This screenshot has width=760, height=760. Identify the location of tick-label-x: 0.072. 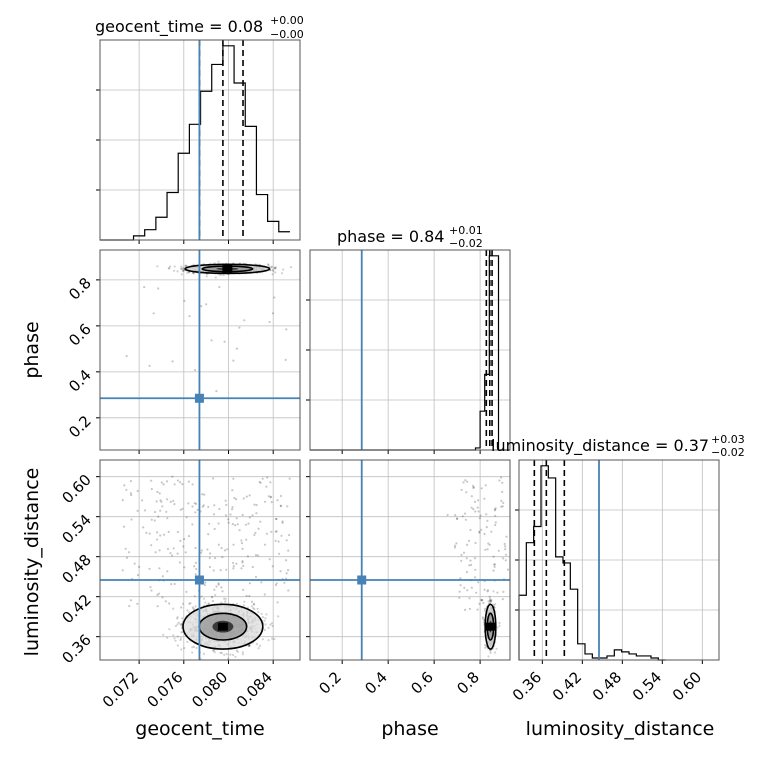
(120, 689).